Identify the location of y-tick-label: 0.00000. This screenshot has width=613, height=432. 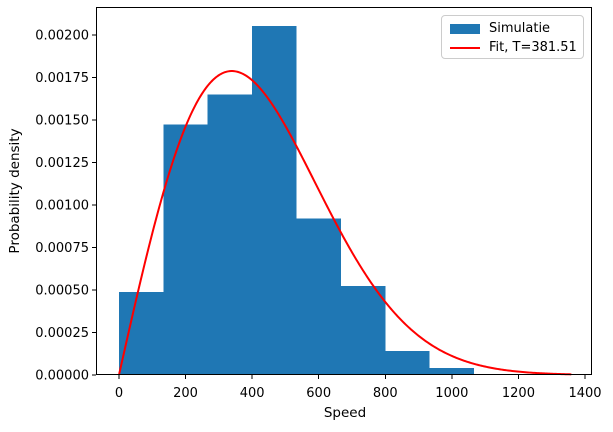
(62, 376).